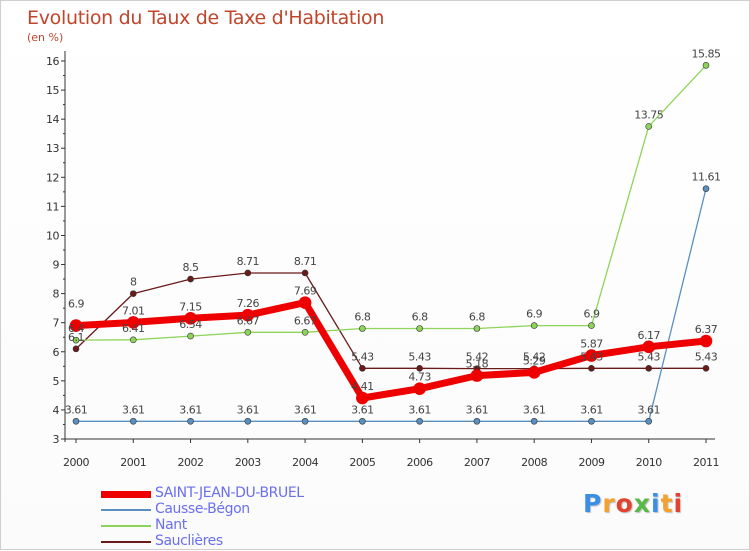  What do you see at coordinates (477, 364) in the screenshot?
I see `data-label: 5.18` at bounding box center [477, 364].